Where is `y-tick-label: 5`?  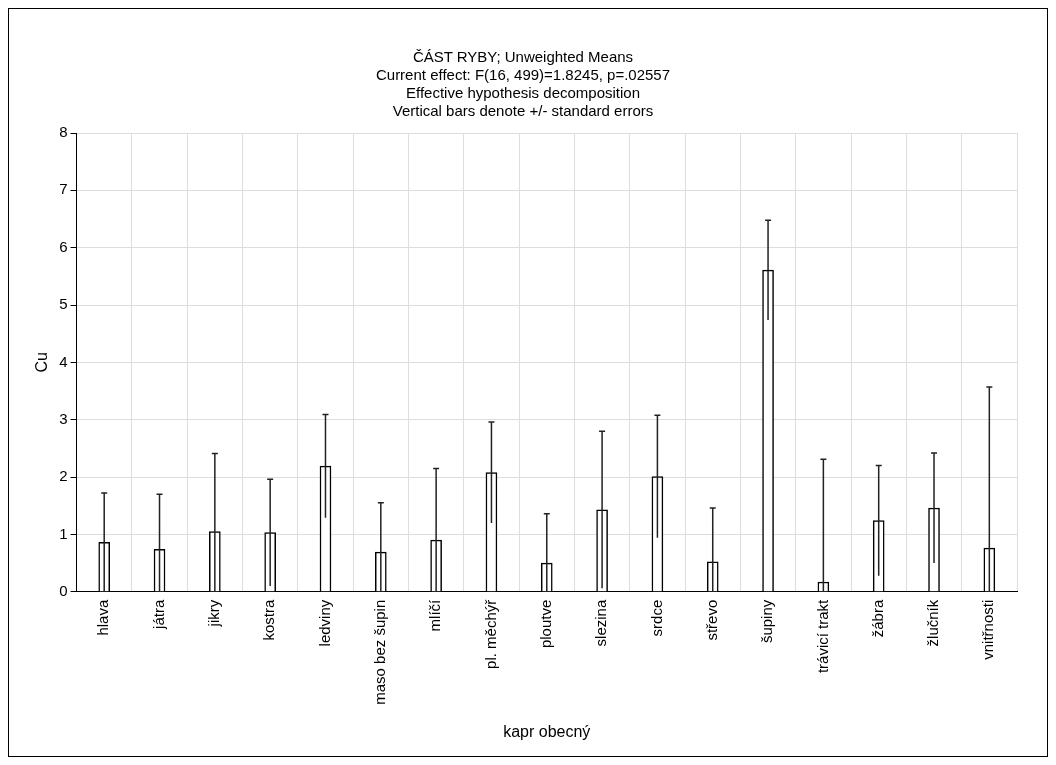 y-tick-label: 5 is located at coordinates (63, 304).